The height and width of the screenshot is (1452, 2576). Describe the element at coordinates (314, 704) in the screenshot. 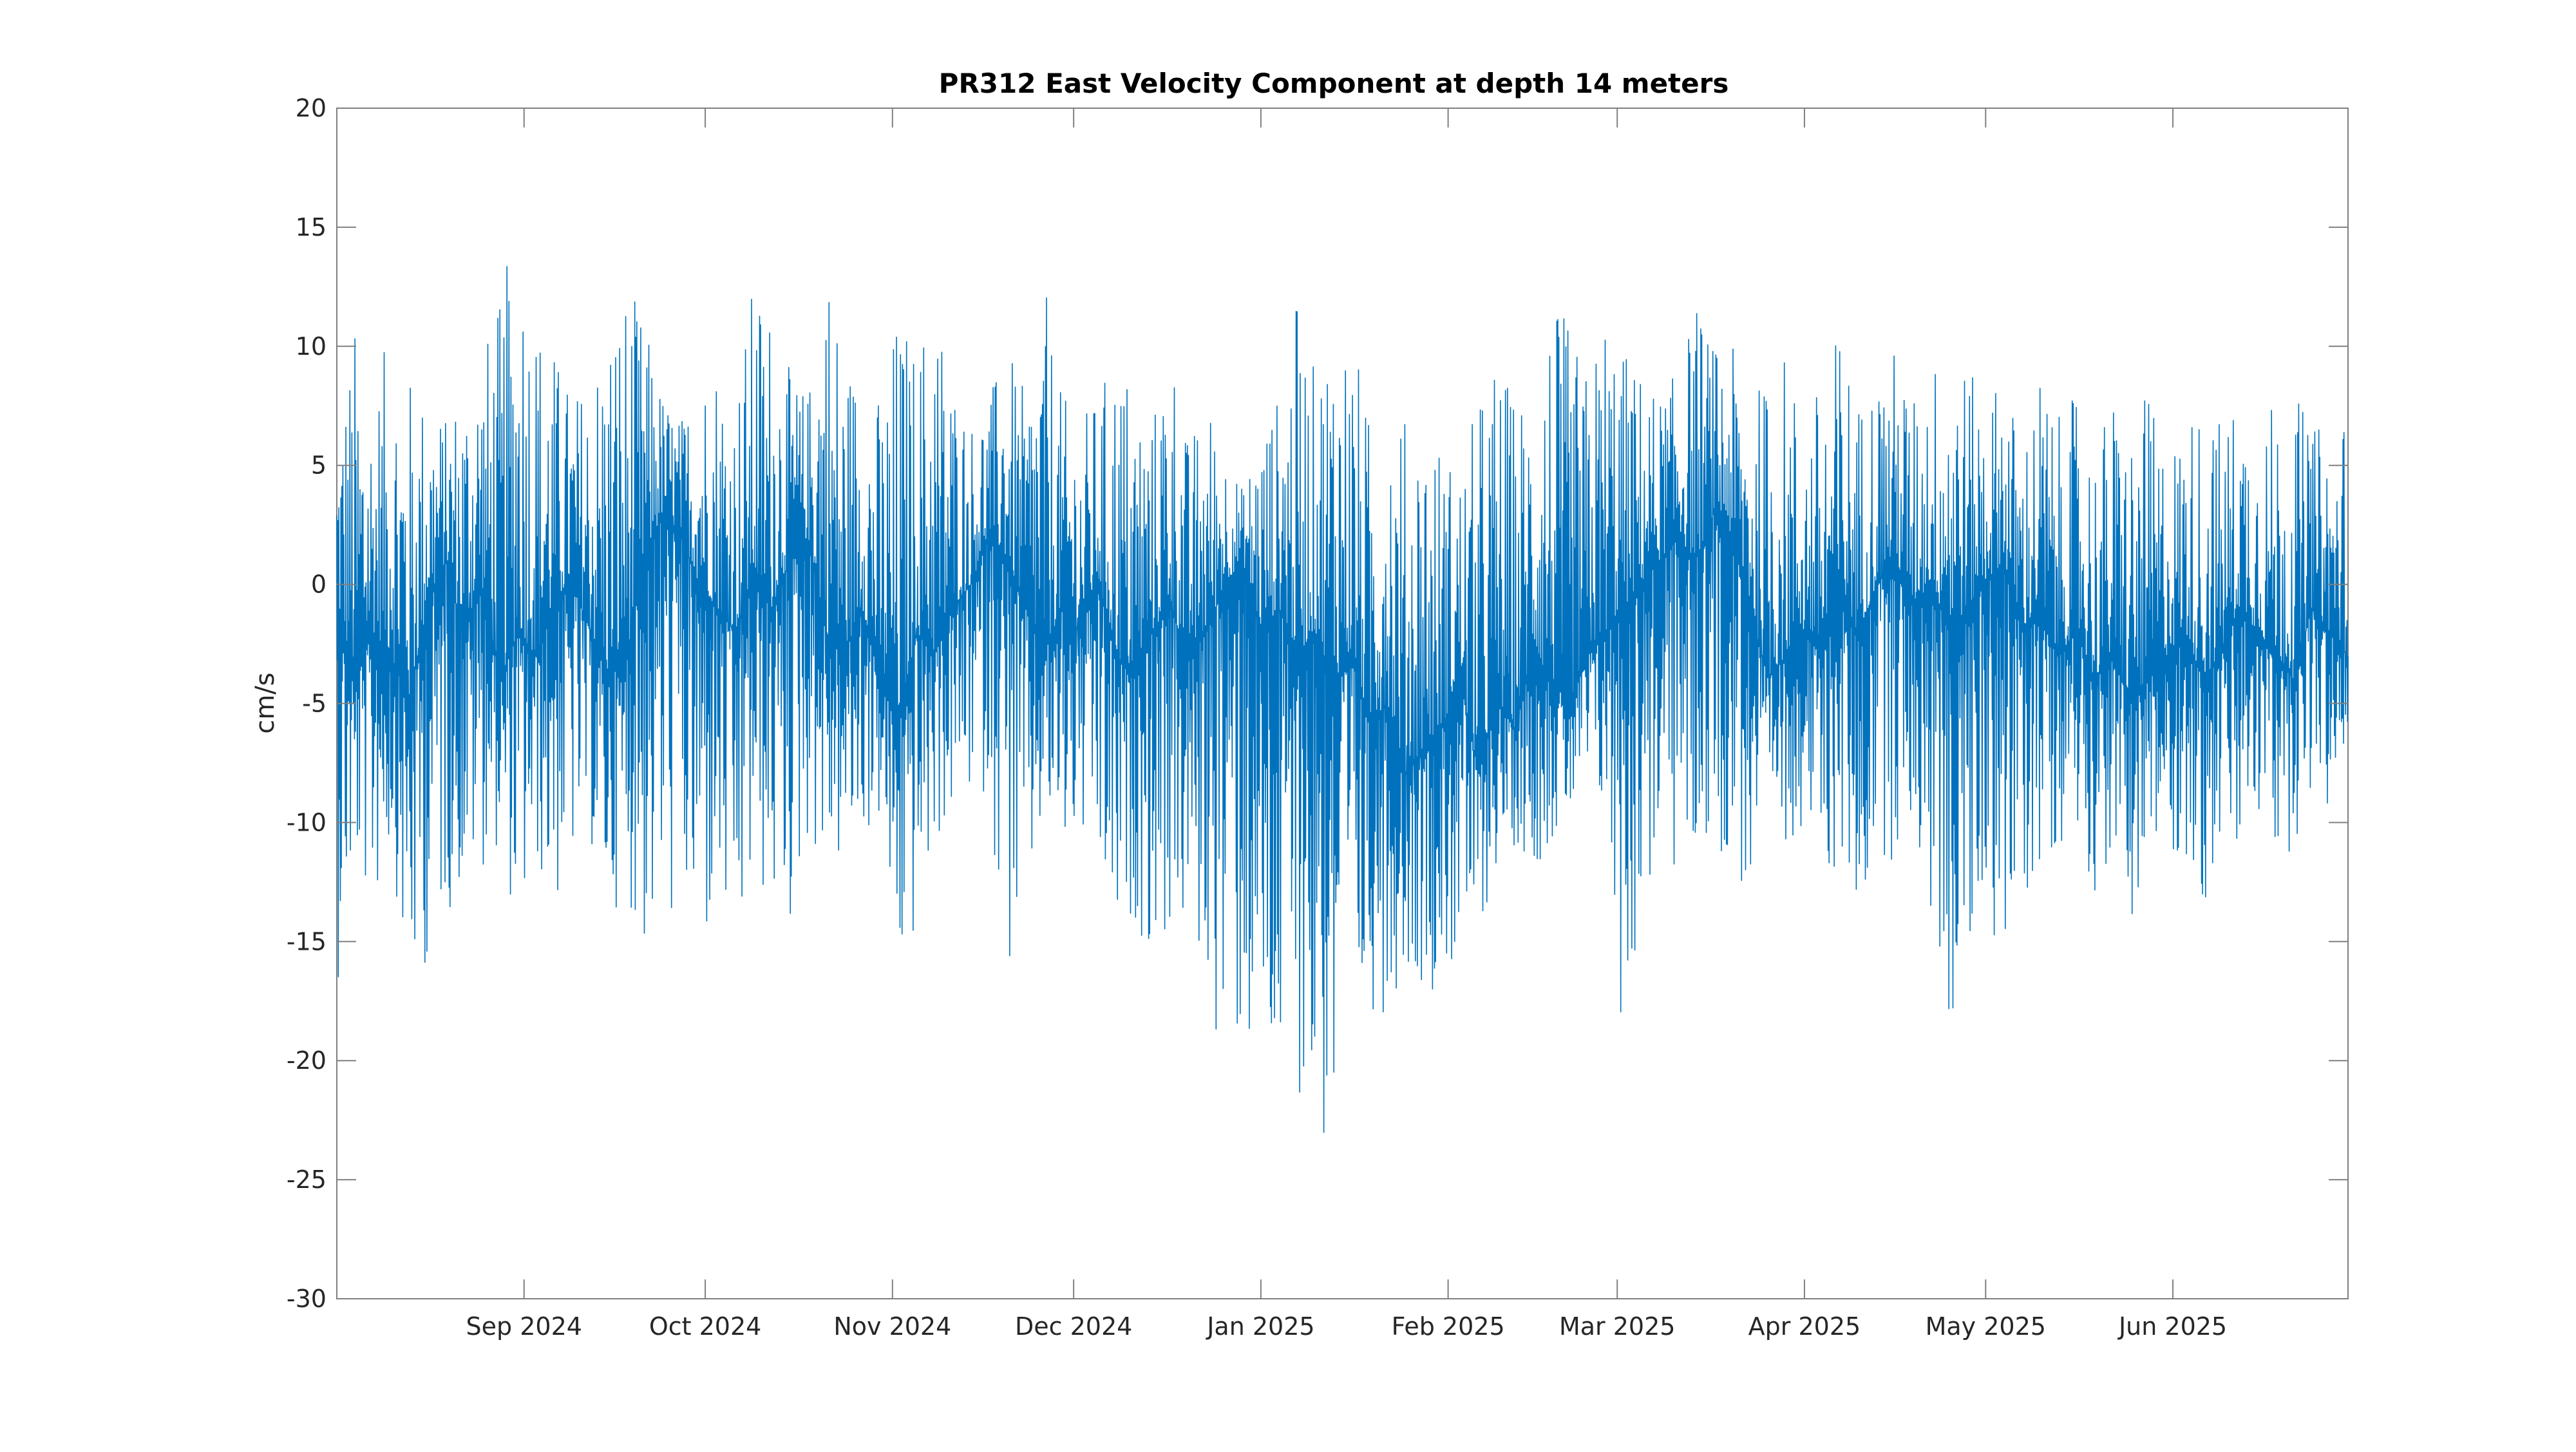

I see `y-tick-label: -5` at that location.